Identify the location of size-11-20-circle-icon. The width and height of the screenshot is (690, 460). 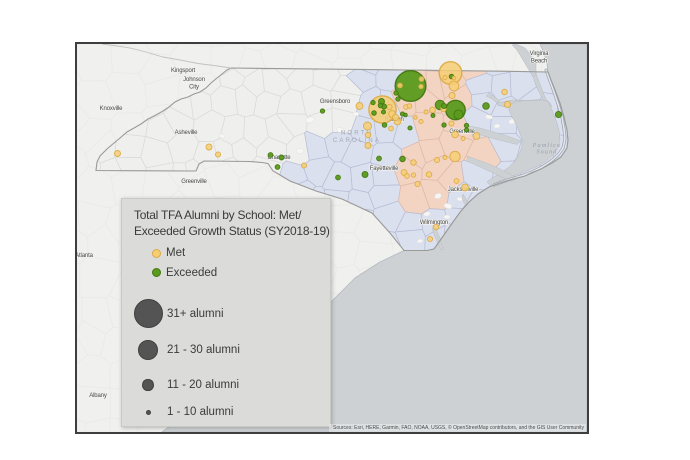
(148, 385).